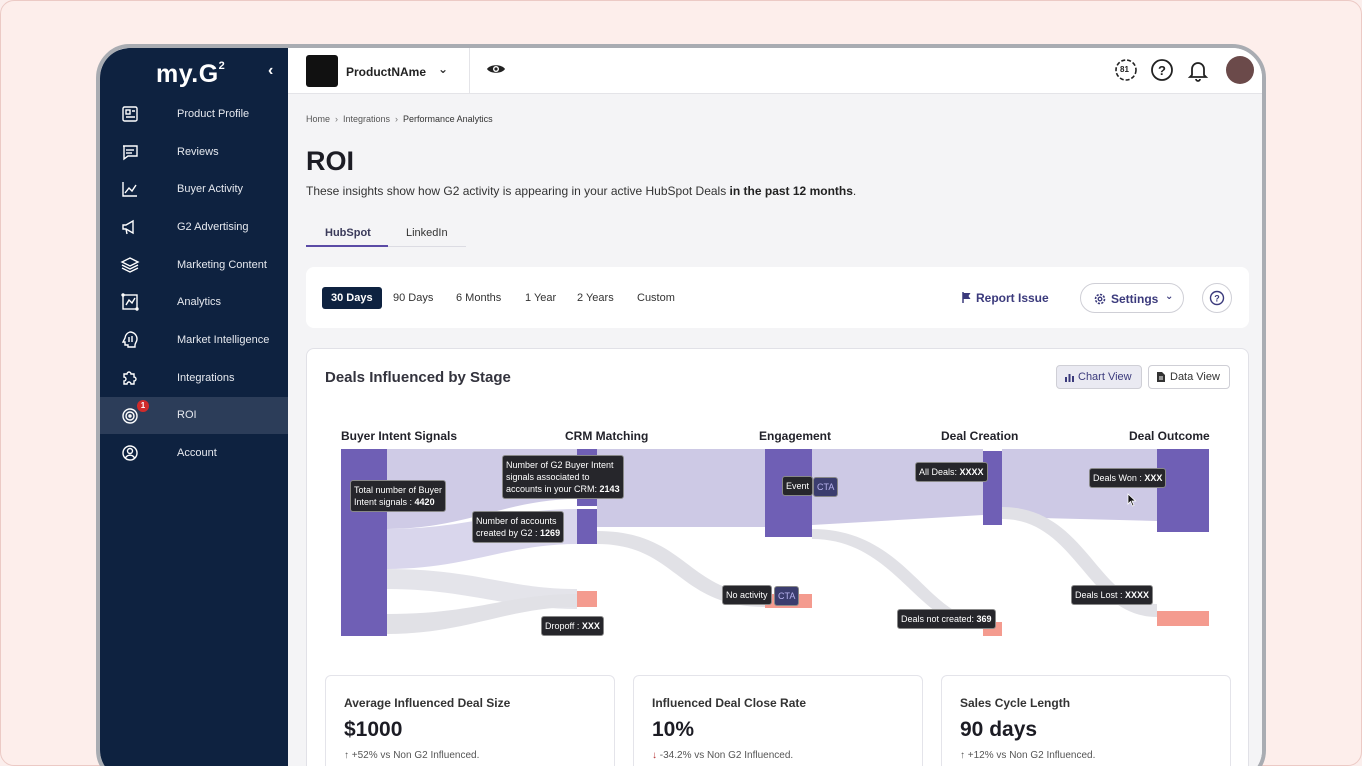 This screenshot has width=1362, height=766. What do you see at coordinates (199, 302) in the screenshot?
I see `sidebar-item-label: Analytics` at bounding box center [199, 302].